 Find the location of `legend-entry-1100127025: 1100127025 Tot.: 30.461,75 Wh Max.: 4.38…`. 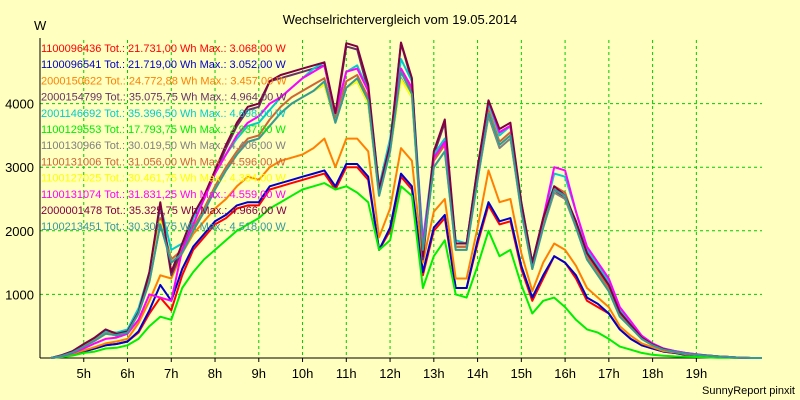

legend-entry-1100127025: 1100127025 Tot.: 30.461,75 Wh Max.: 4.38… is located at coordinates (163, 179).